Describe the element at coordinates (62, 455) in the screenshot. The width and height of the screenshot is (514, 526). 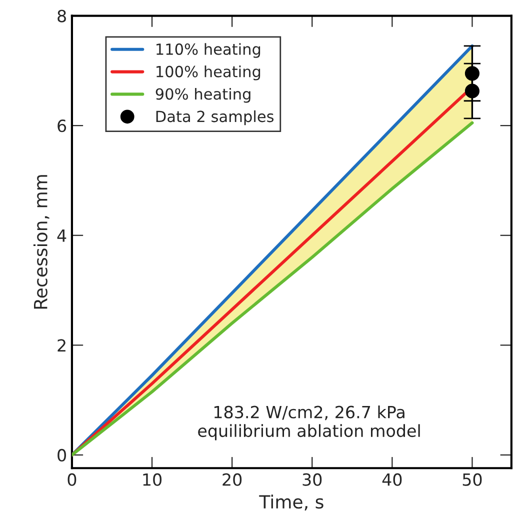
I see `y-tick-label: 0` at that location.